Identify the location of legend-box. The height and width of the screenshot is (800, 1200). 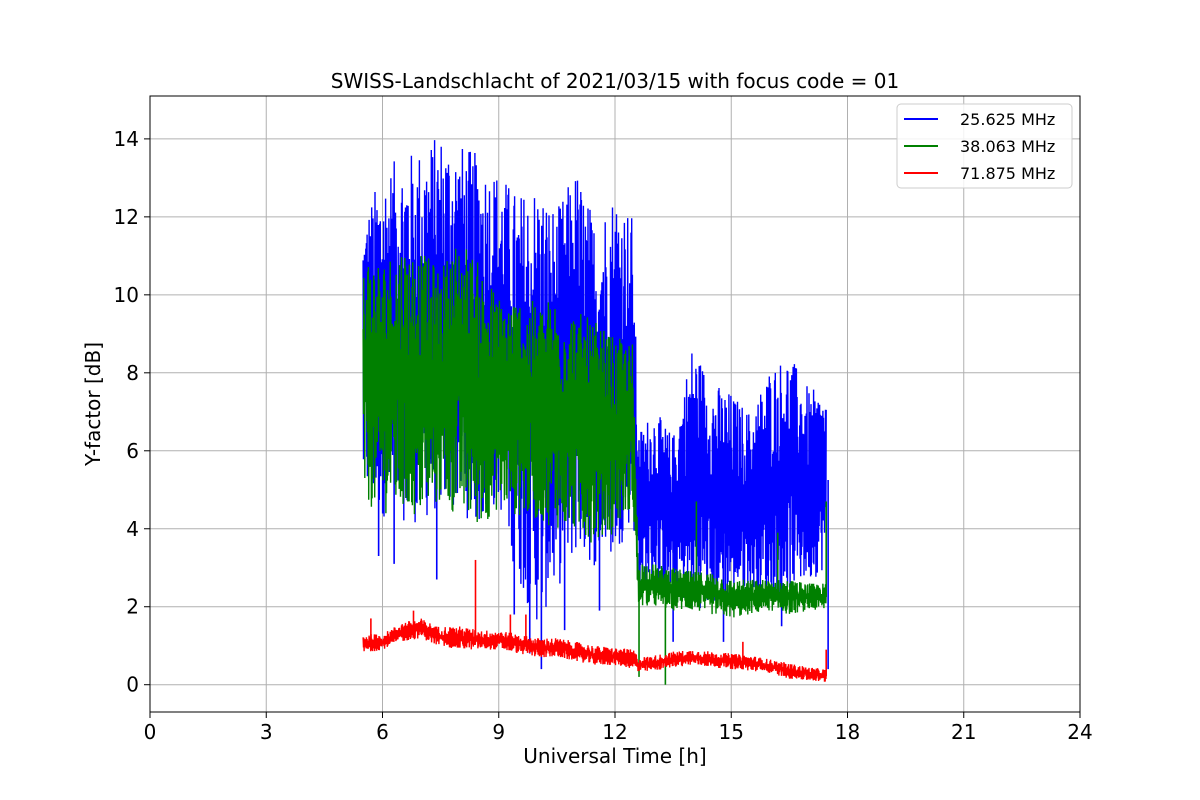
(984, 146).